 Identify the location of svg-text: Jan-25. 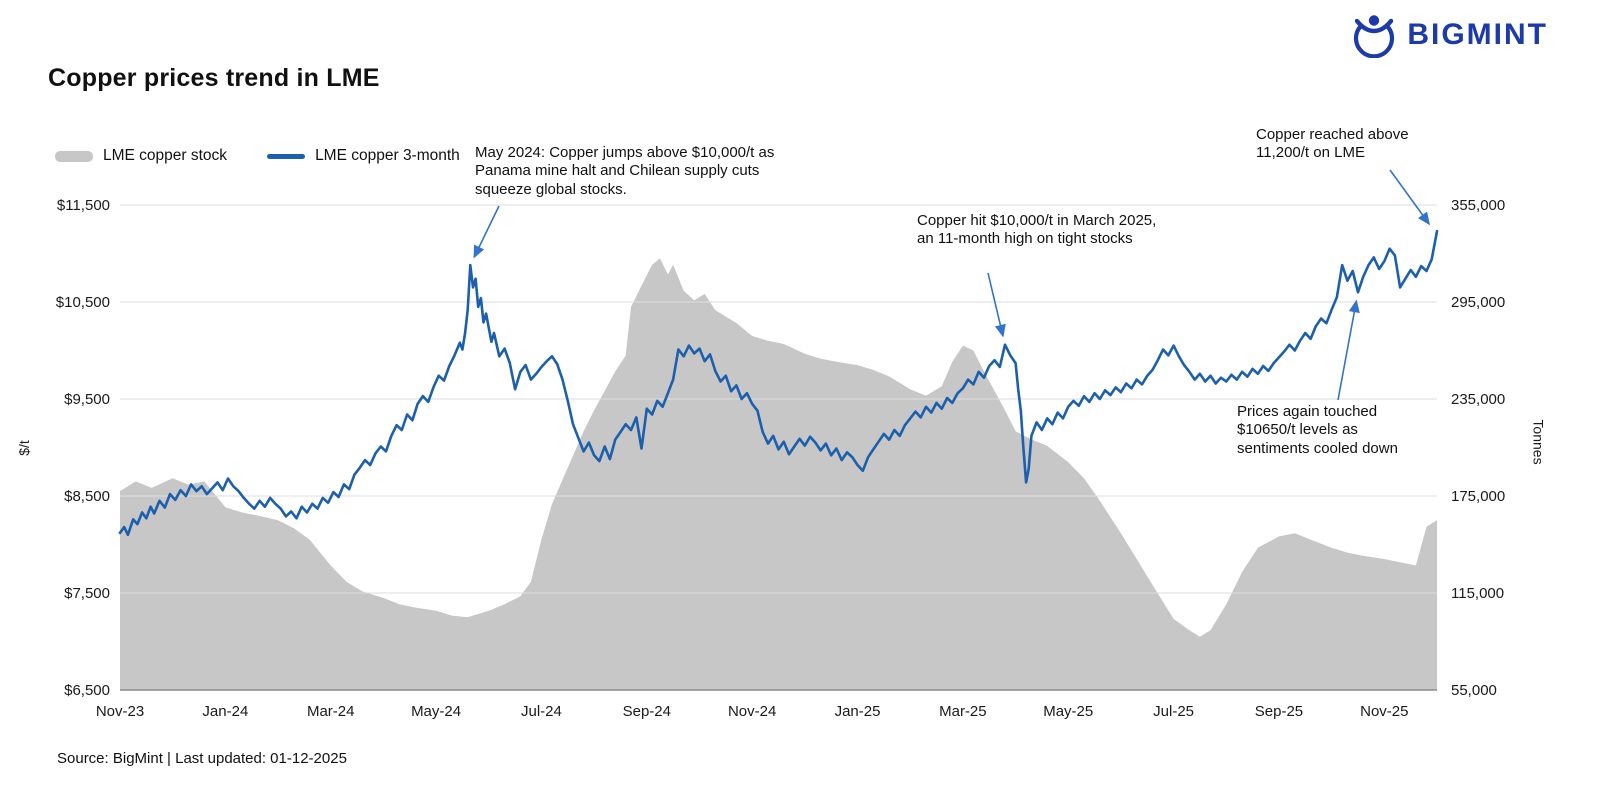
(858, 711).